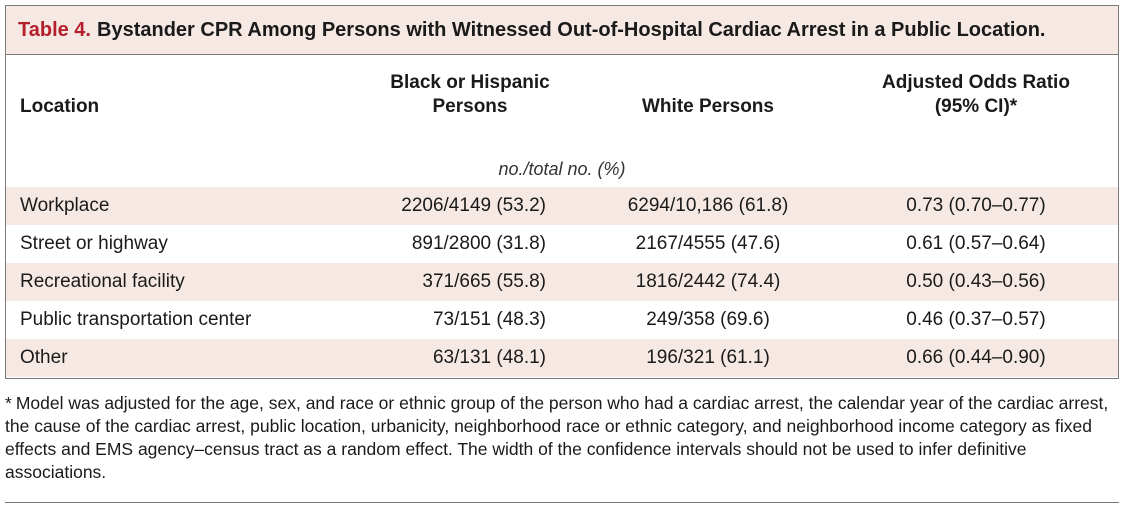 The image size is (1126, 512). What do you see at coordinates (708, 319) in the screenshot?
I see `cell-white: 249/358 (69.6)` at bounding box center [708, 319].